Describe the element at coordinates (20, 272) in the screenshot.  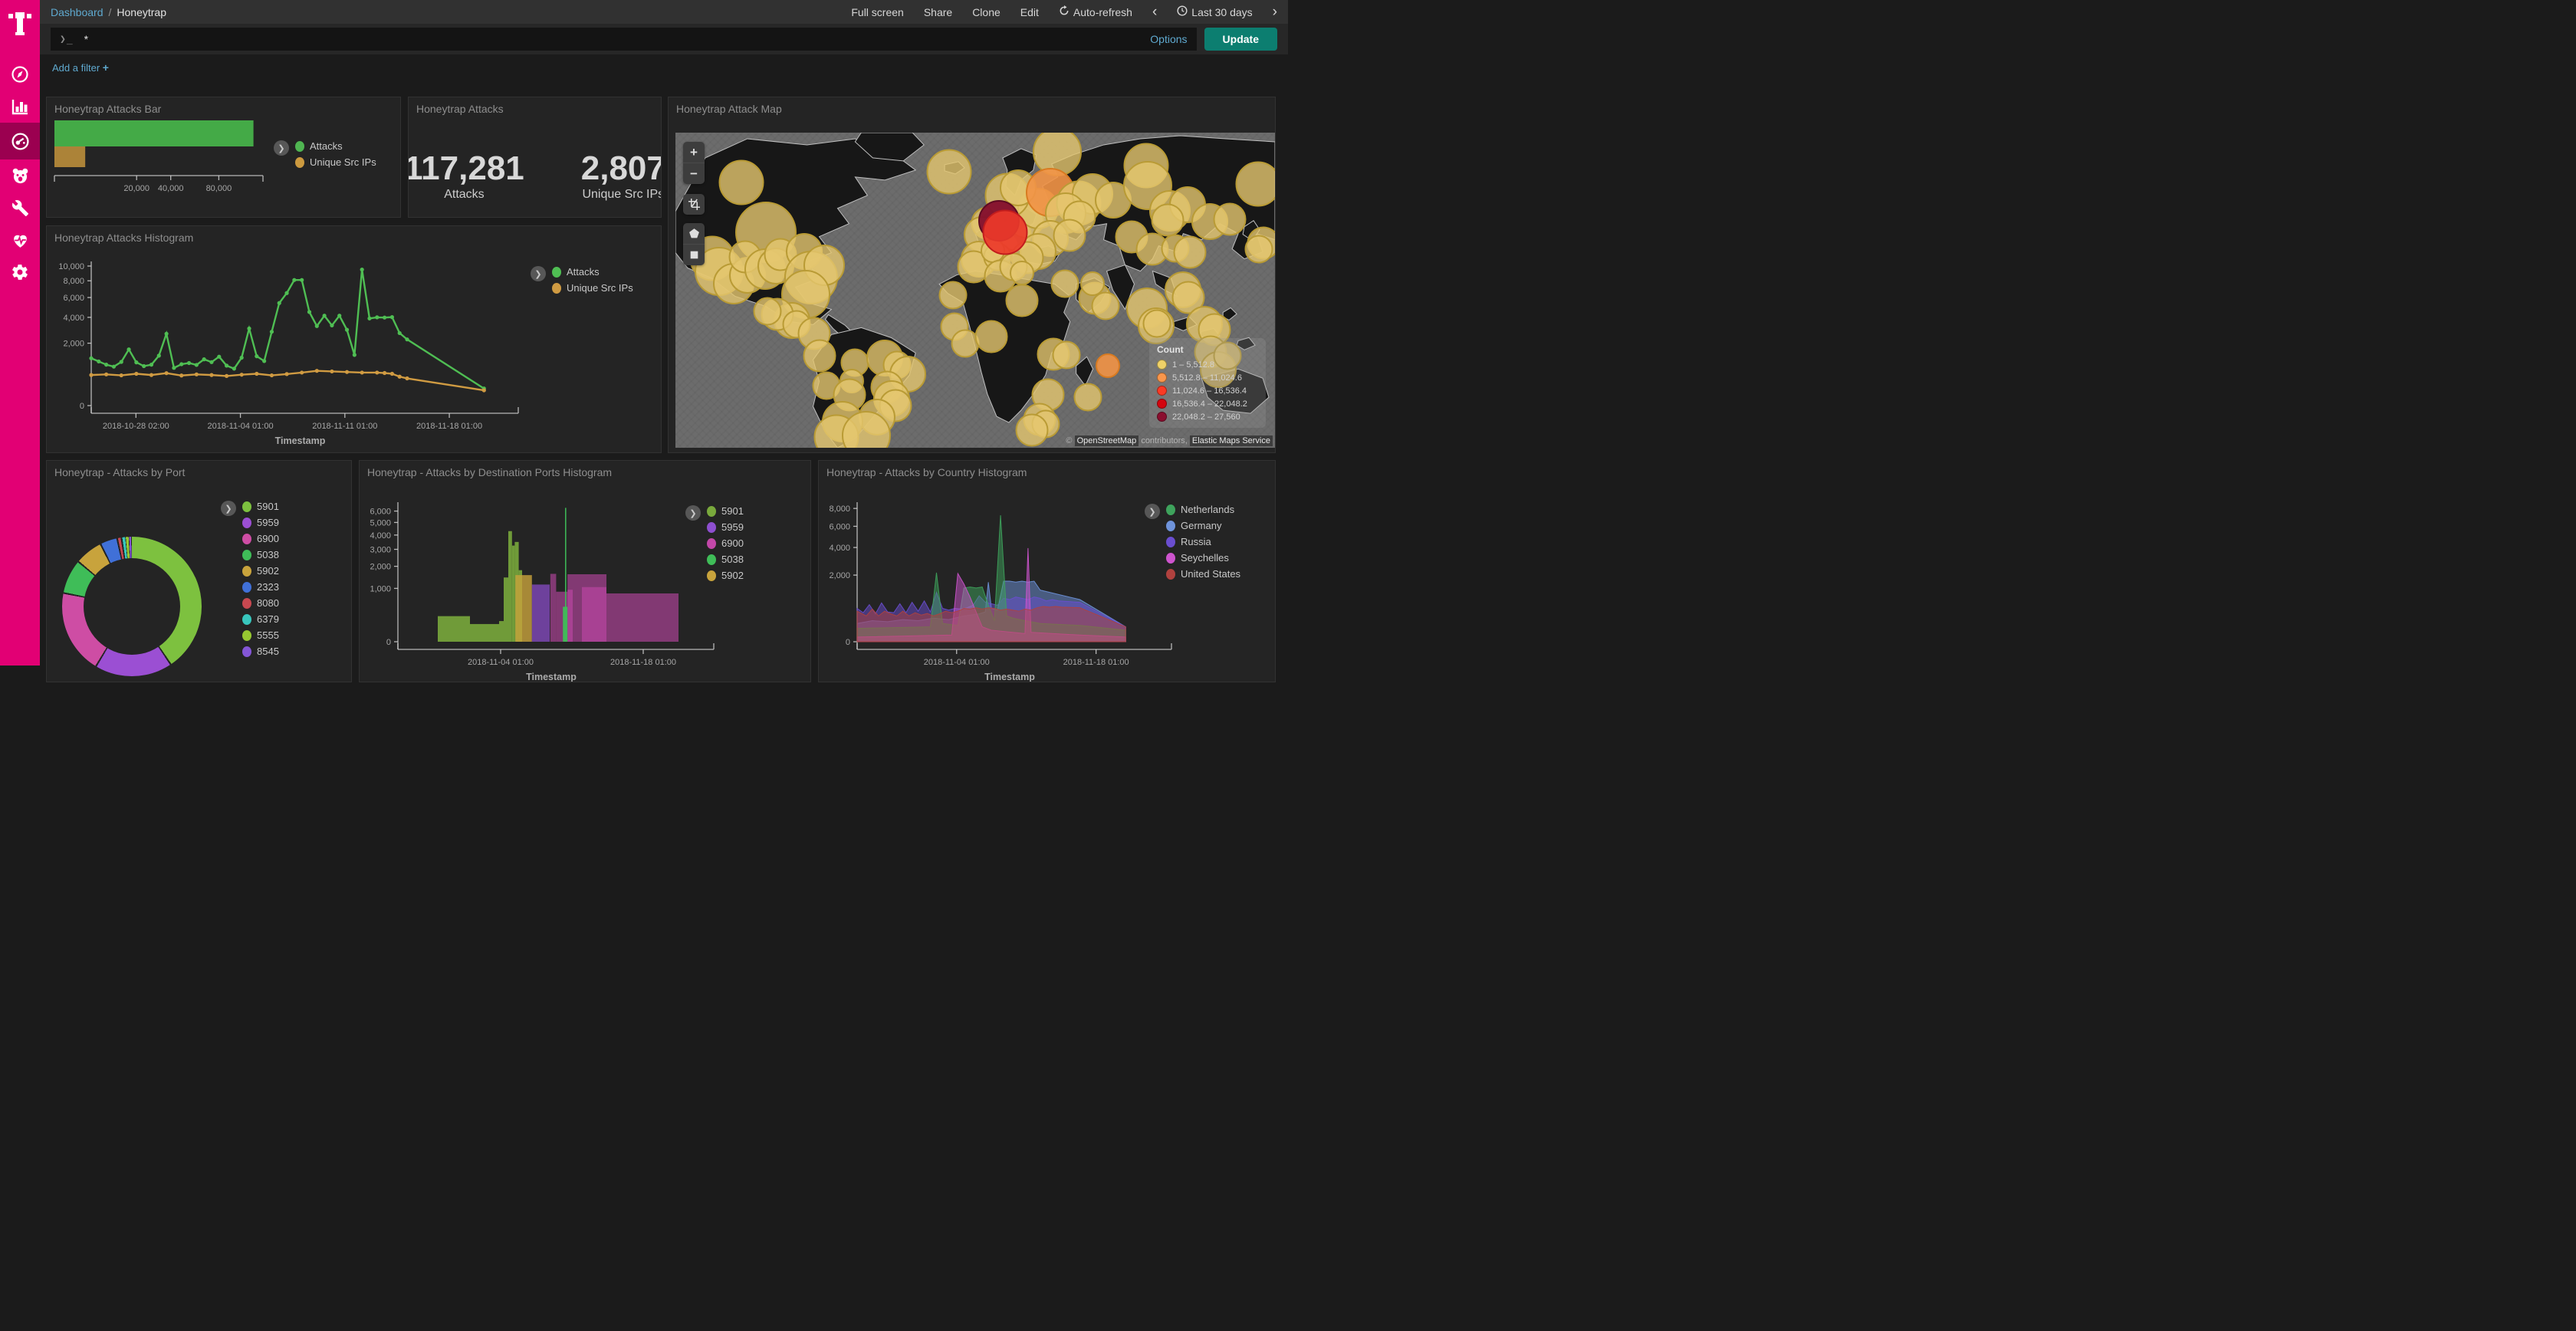
I see `sidebar-item-management` at that location.